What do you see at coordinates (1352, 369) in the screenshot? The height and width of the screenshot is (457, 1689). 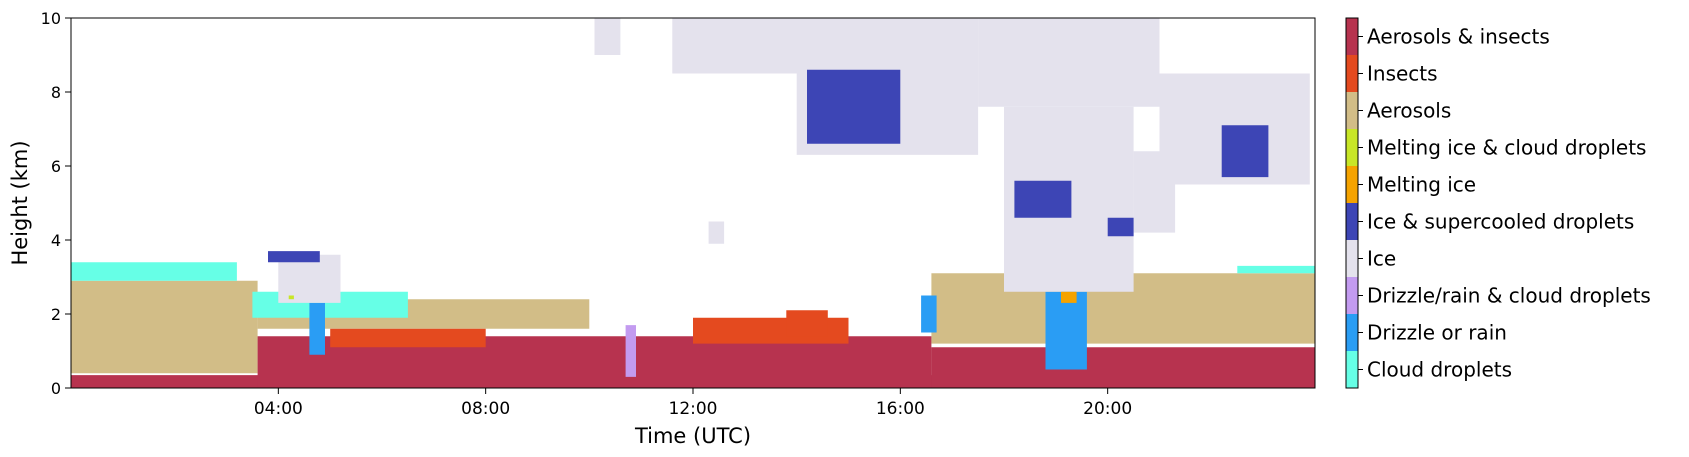 I see `colorbar-swatch-cloud-droplets` at bounding box center [1352, 369].